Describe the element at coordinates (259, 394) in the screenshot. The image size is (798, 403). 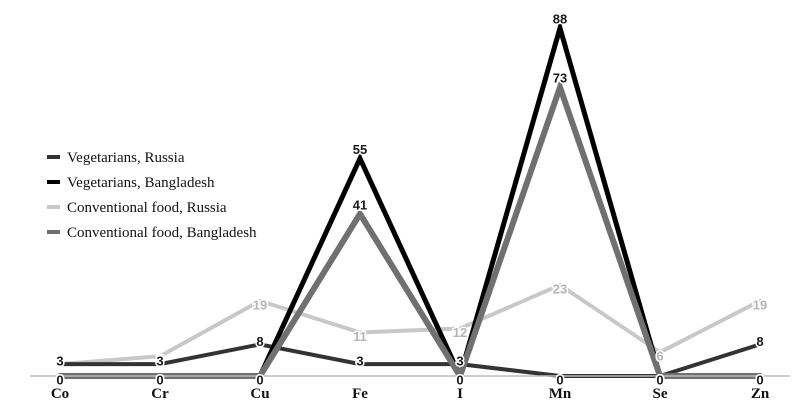
I see `x-tick-label: Cu` at that location.